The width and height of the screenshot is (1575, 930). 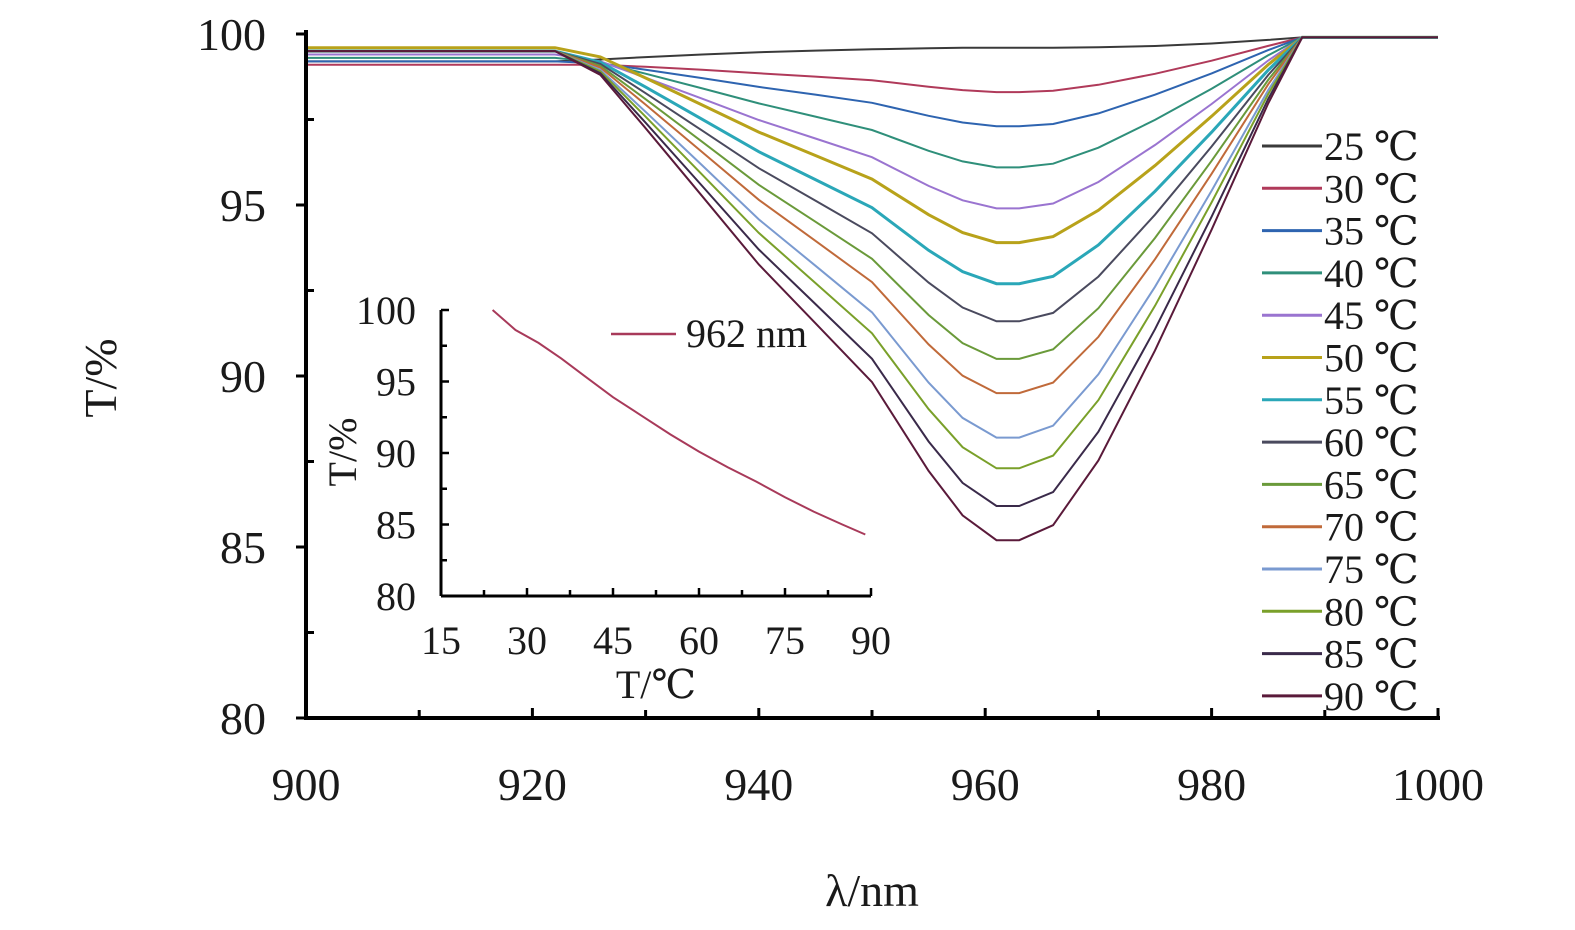 What do you see at coordinates (1371, 569) in the screenshot?
I see `legend-label-11: 75 ℃` at bounding box center [1371, 569].